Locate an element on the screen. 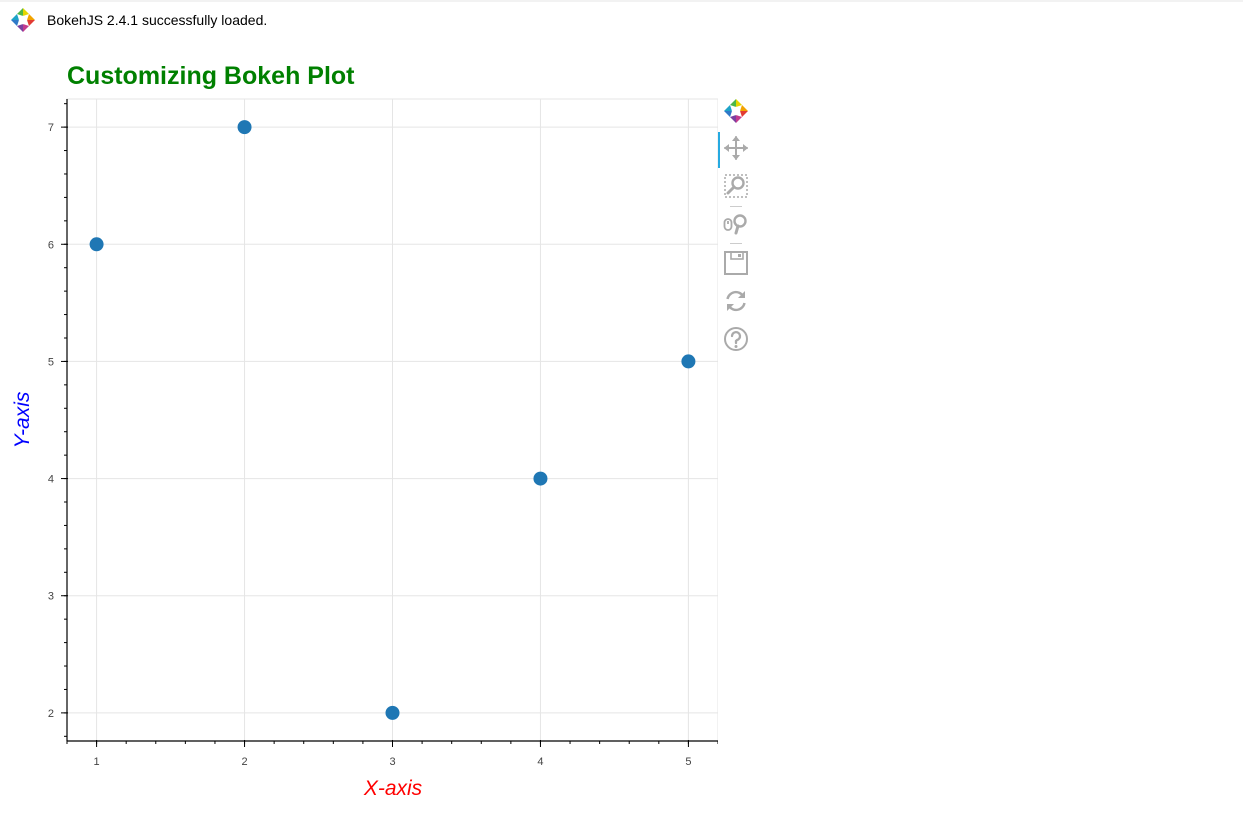 The width and height of the screenshot is (1243, 817). save-tool-button is located at coordinates (736, 263).